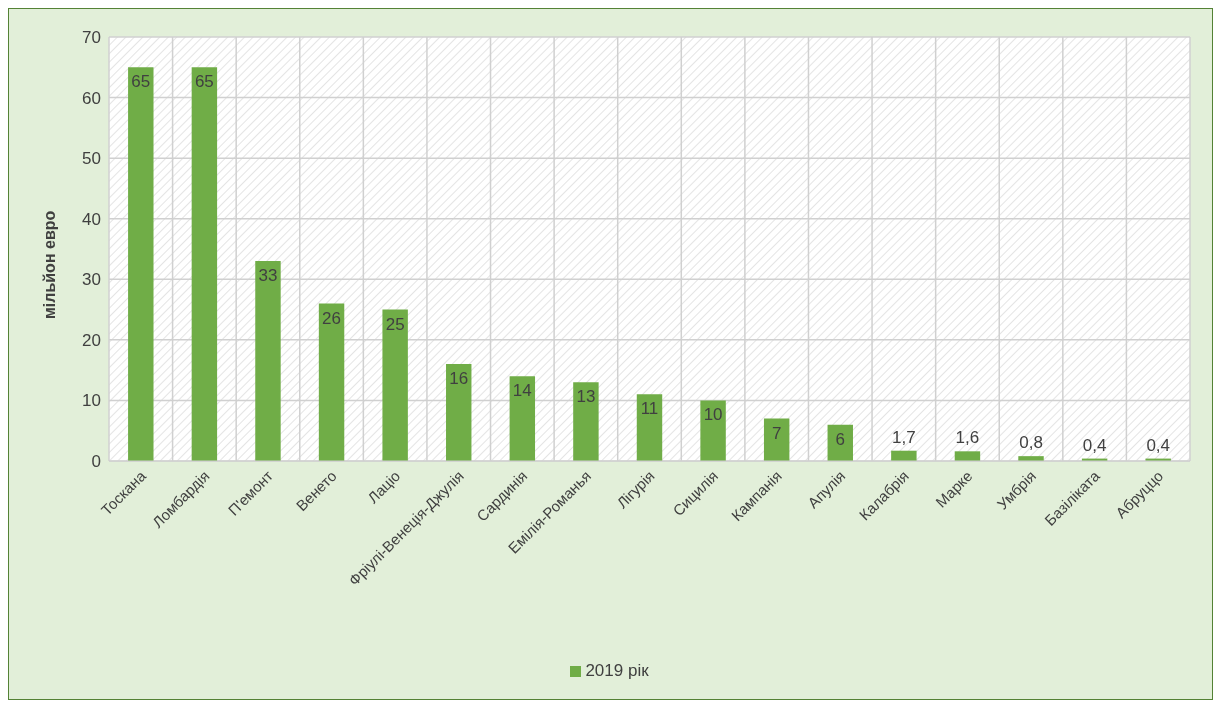 The image size is (1213, 702). What do you see at coordinates (91, 401) in the screenshot?
I see `y-tick-label: 10` at bounding box center [91, 401].